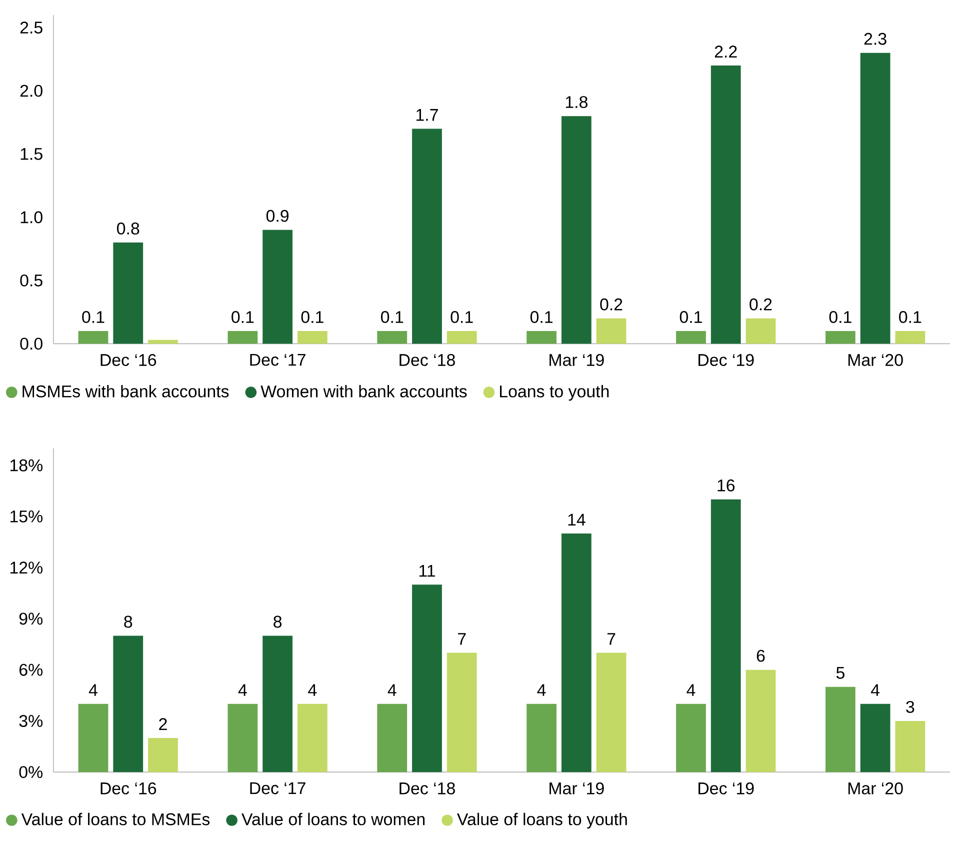 The height and width of the screenshot is (845, 954). What do you see at coordinates (427, 115) in the screenshot?
I see `data-label: 1.7` at bounding box center [427, 115].